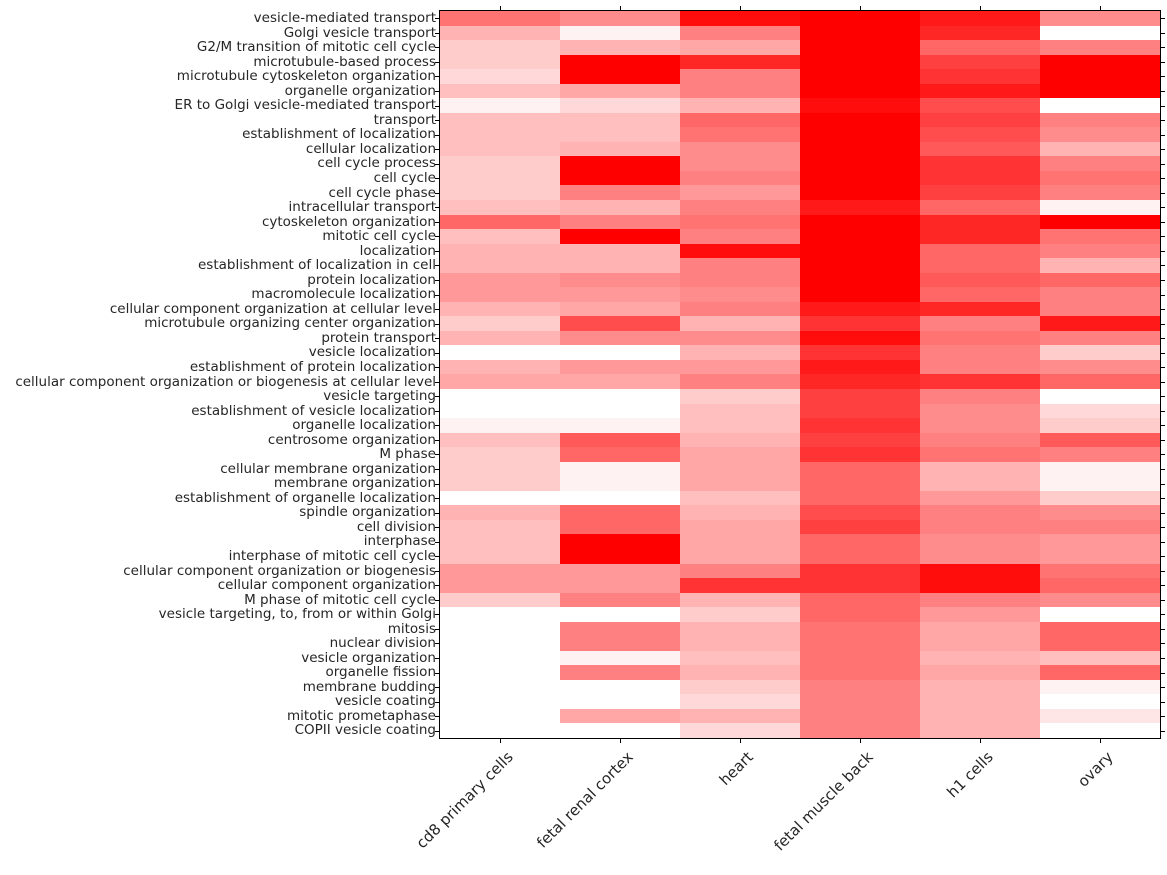 Image resolution: width=1167 pixels, height=875 pixels. I want to click on y-axis-label: mitotic prometaphase, so click(361, 716).